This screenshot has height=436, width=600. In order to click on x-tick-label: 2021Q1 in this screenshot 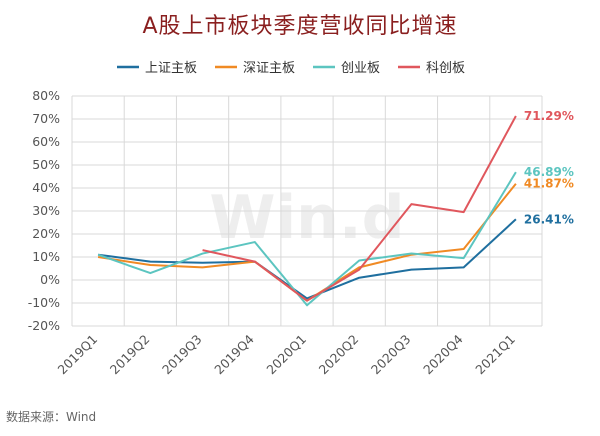, I will do `click(495, 355)`.